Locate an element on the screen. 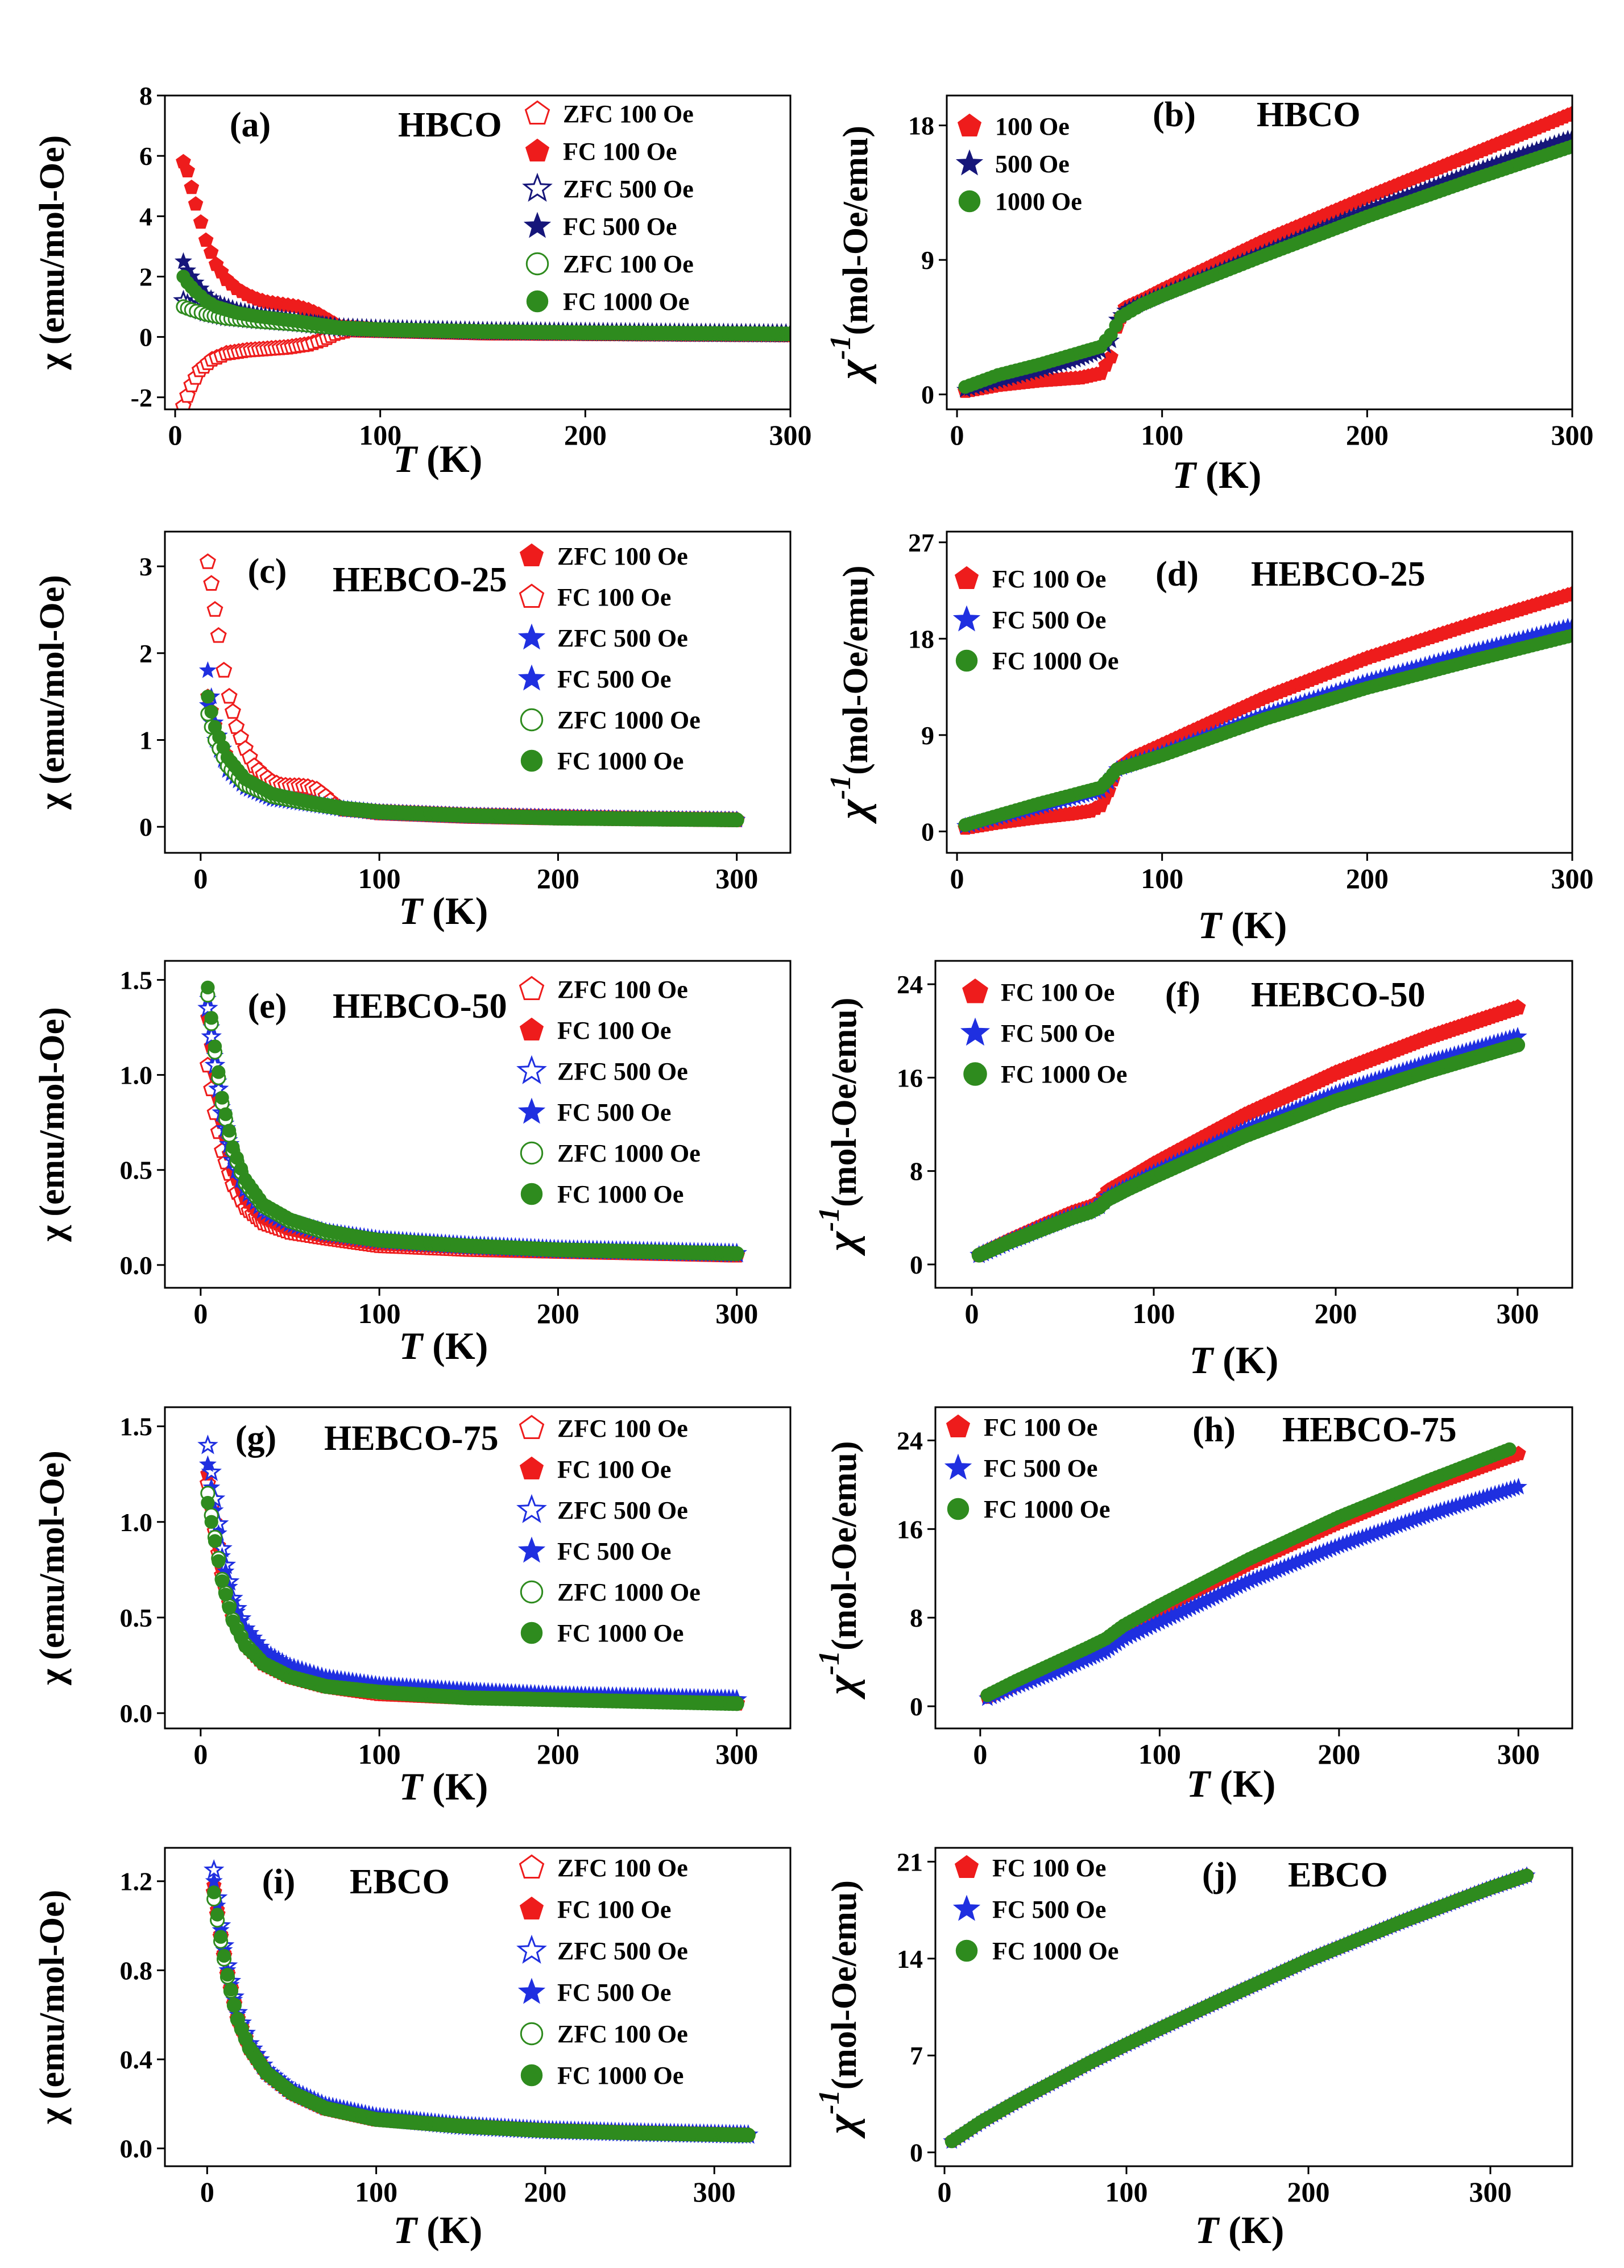  legend-entry: FC 100 Oe is located at coordinates (614, 597).